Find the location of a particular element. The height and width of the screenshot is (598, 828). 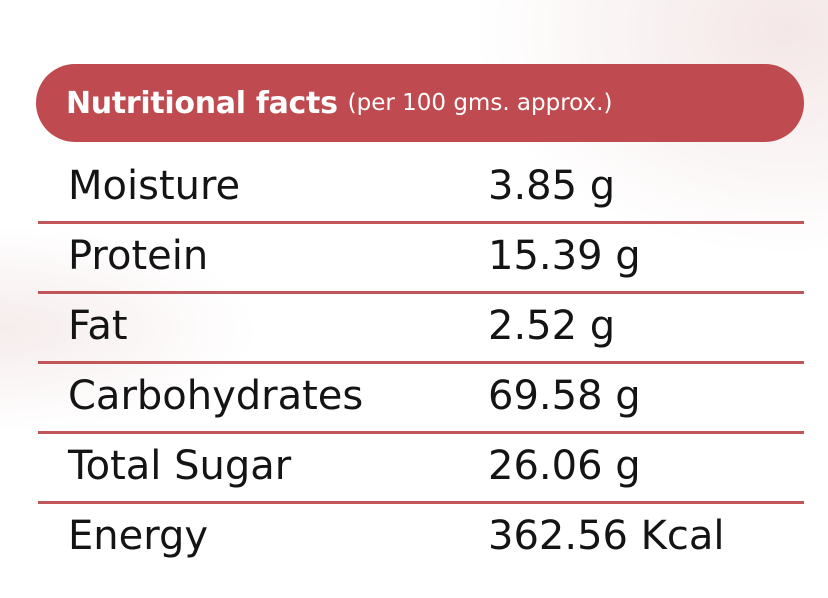

nutrient-value: 15.39 g is located at coordinates (564, 256).